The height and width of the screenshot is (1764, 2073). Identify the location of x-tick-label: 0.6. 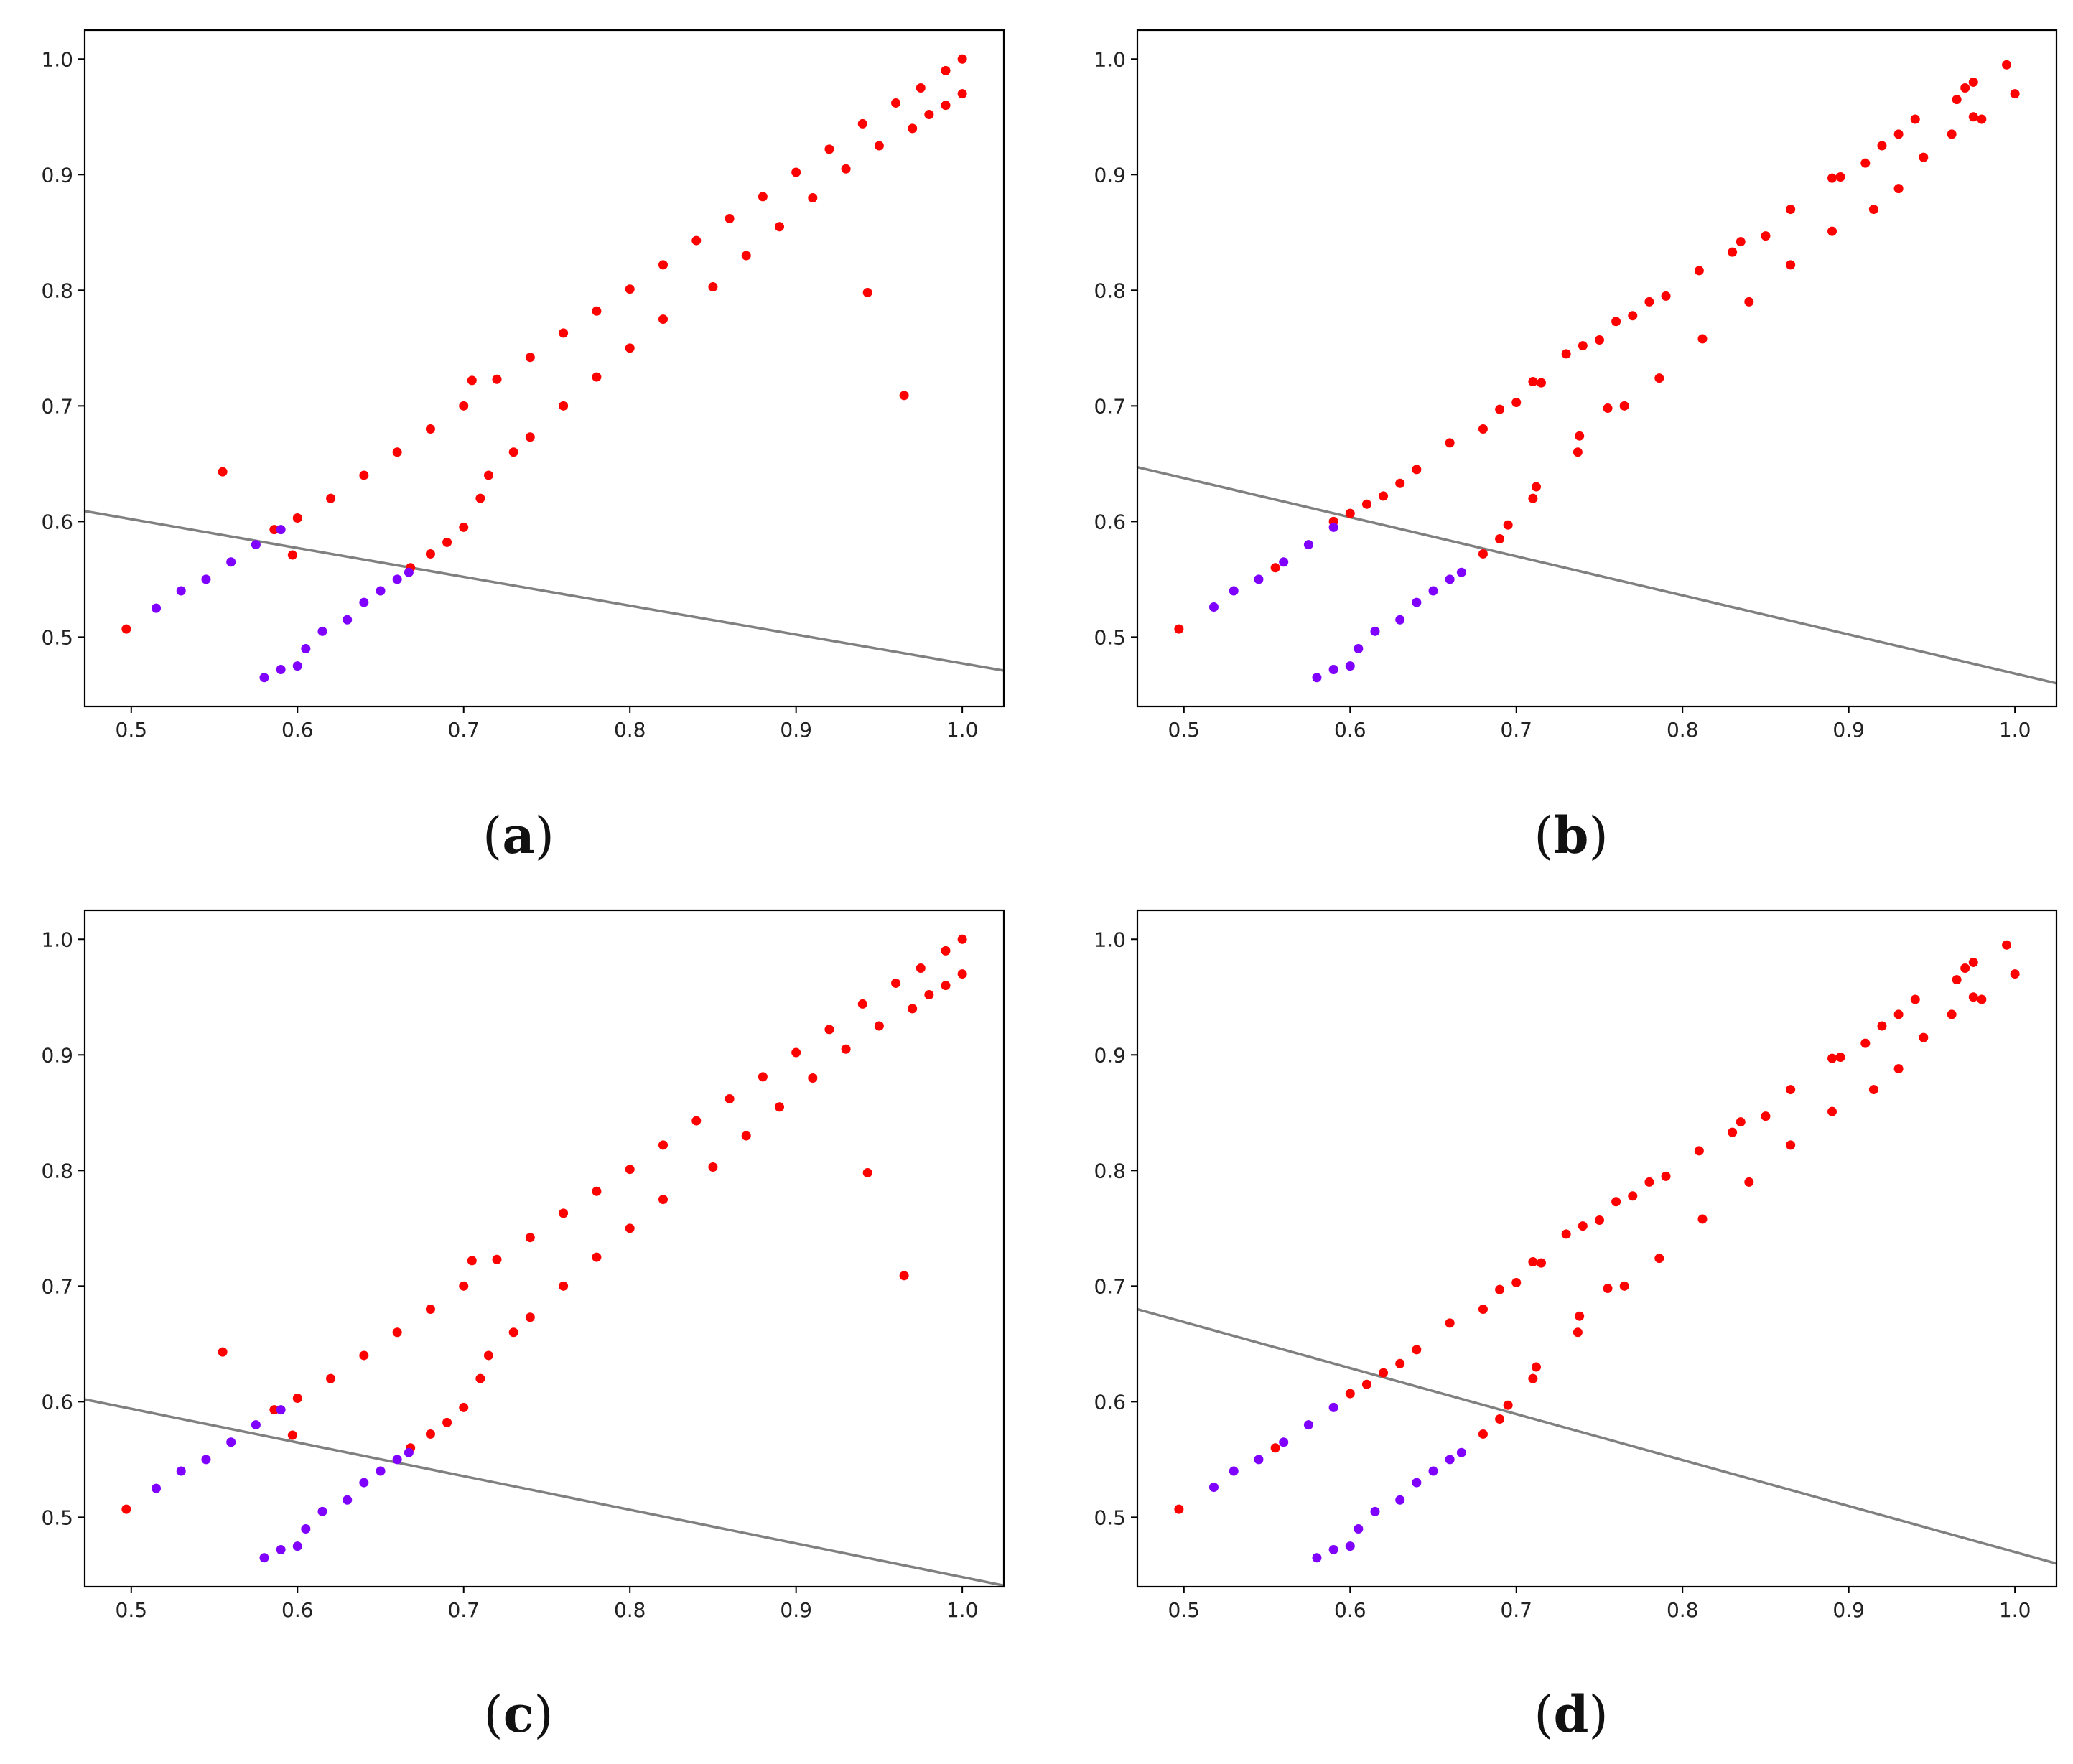
(1350, 1610).